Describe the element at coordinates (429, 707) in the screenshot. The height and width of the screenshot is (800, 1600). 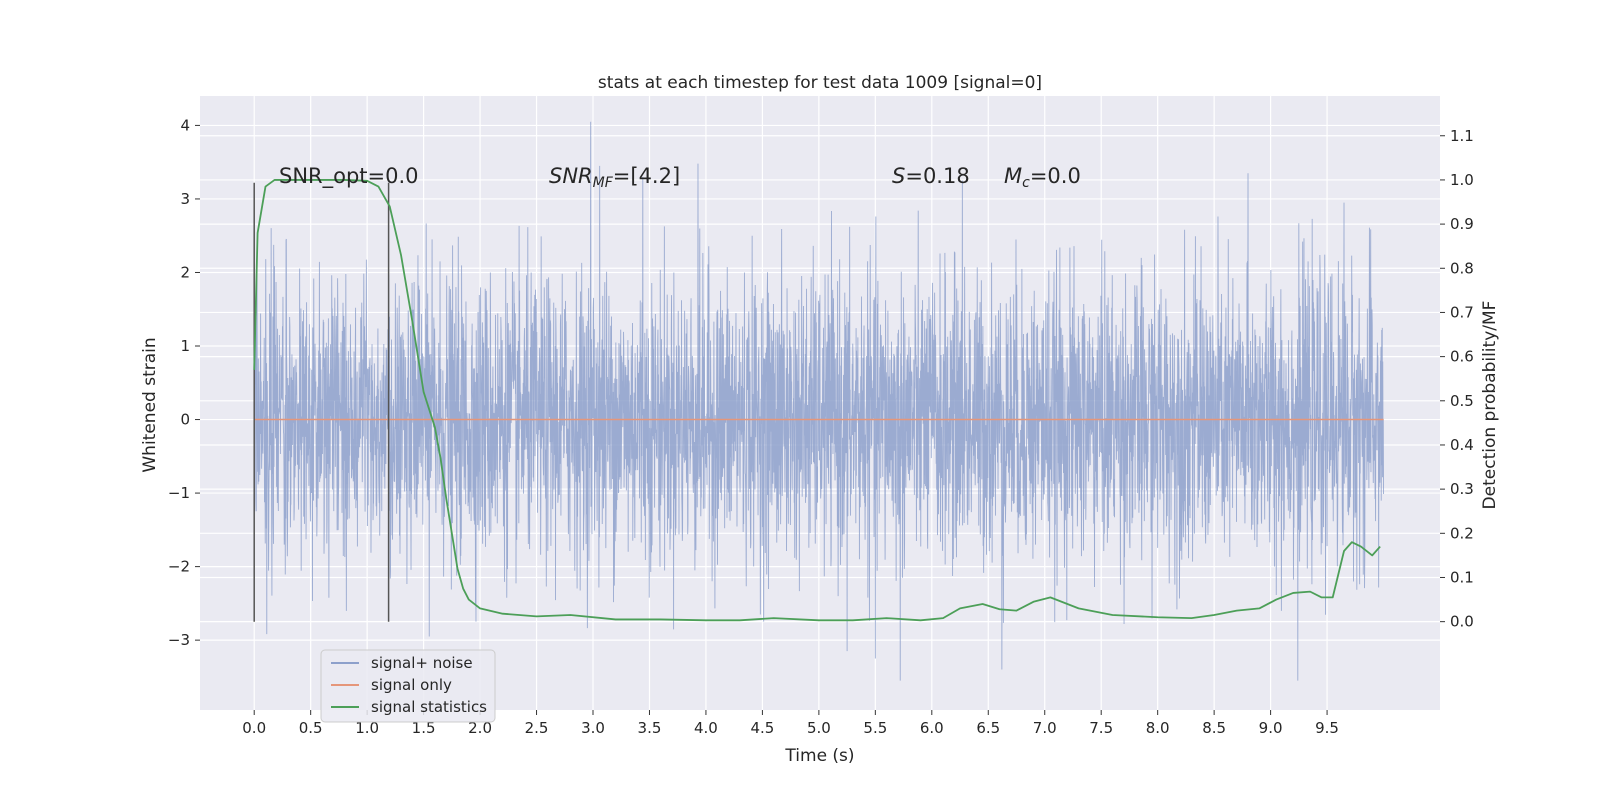
I see `legend-label-stats: signal statistics` at that location.